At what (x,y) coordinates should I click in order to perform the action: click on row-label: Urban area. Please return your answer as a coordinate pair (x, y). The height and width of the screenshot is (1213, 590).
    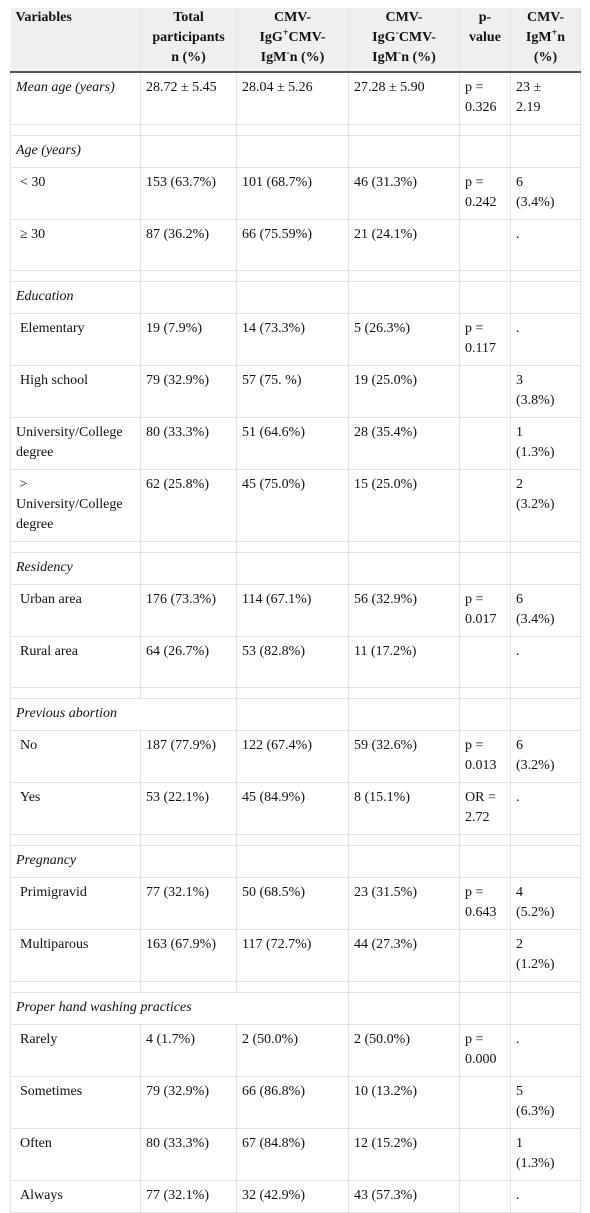
    Looking at the image, I should click on (75, 610).